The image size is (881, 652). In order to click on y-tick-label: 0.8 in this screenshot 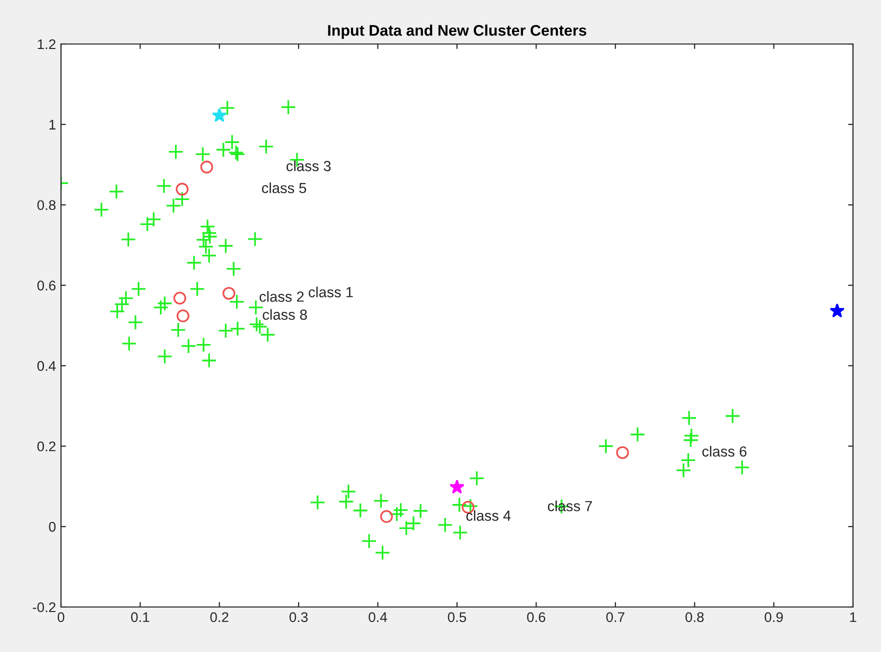, I will do `click(46, 205)`.